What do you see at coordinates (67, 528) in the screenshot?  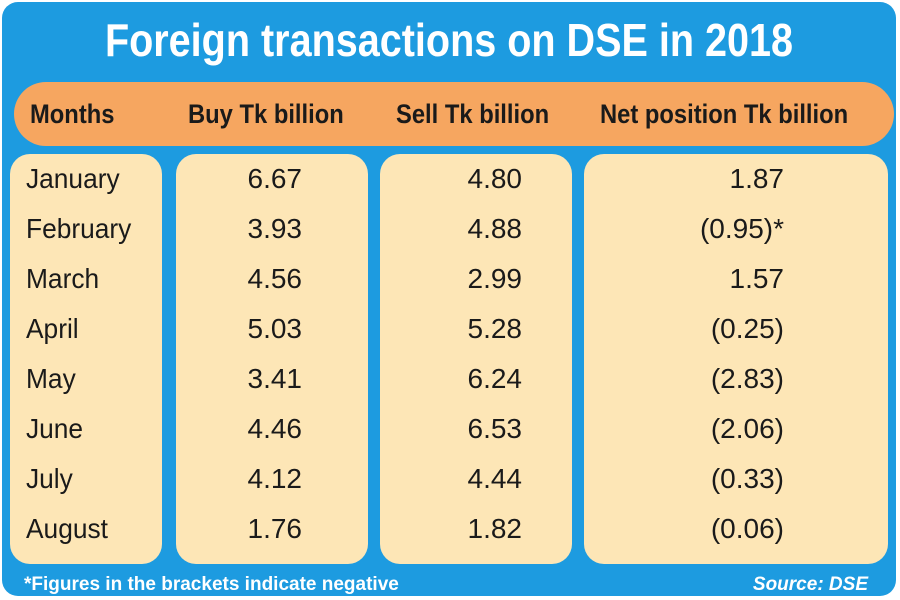 I see `month: August` at bounding box center [67, 528].